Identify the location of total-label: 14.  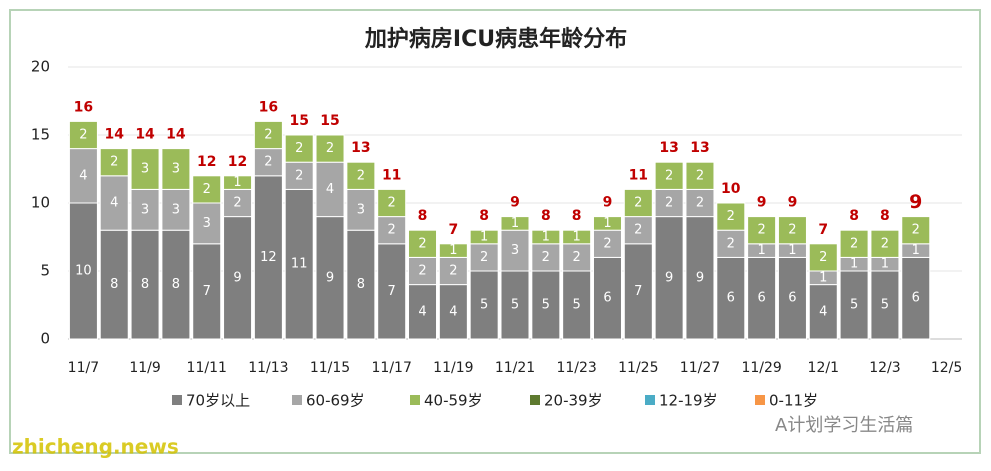
(176, 135).